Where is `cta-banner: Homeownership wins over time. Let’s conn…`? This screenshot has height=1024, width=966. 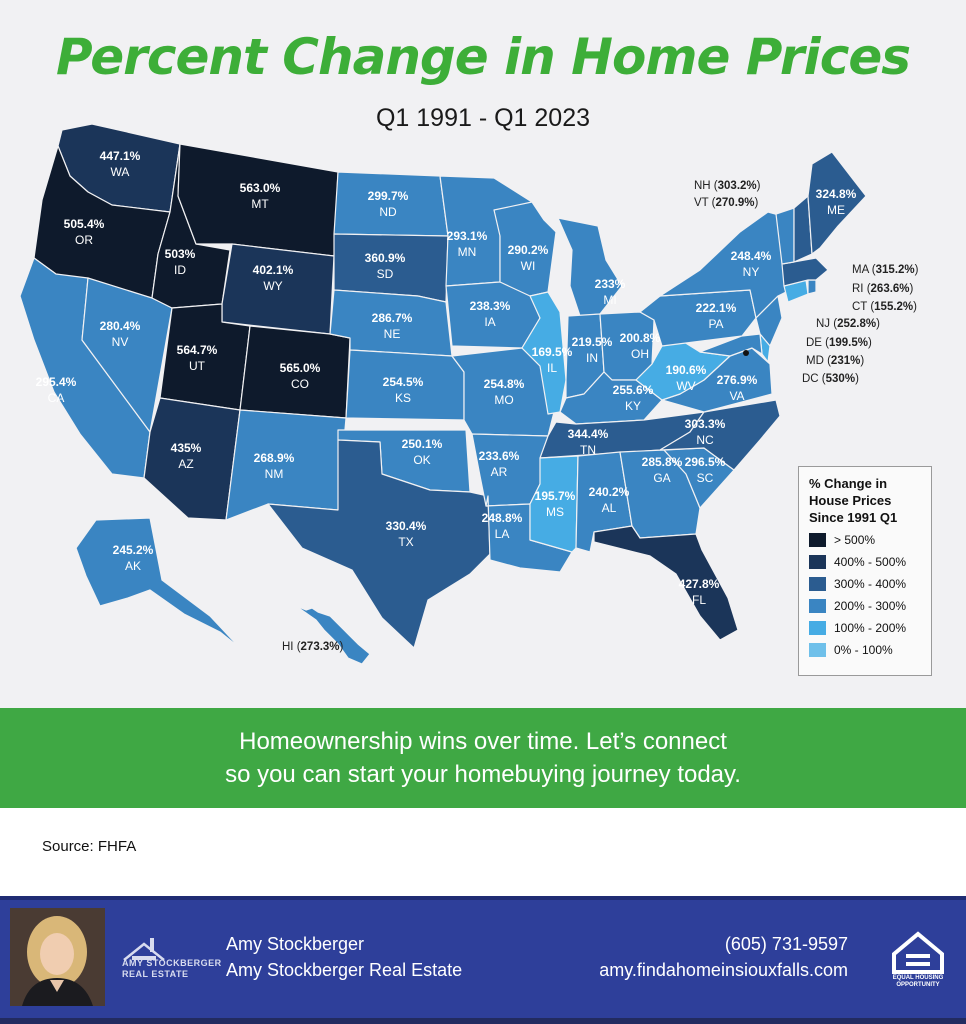
cta-banner: Homeownership wins over time. Let’s conn… is located at coordinates (483, 758).